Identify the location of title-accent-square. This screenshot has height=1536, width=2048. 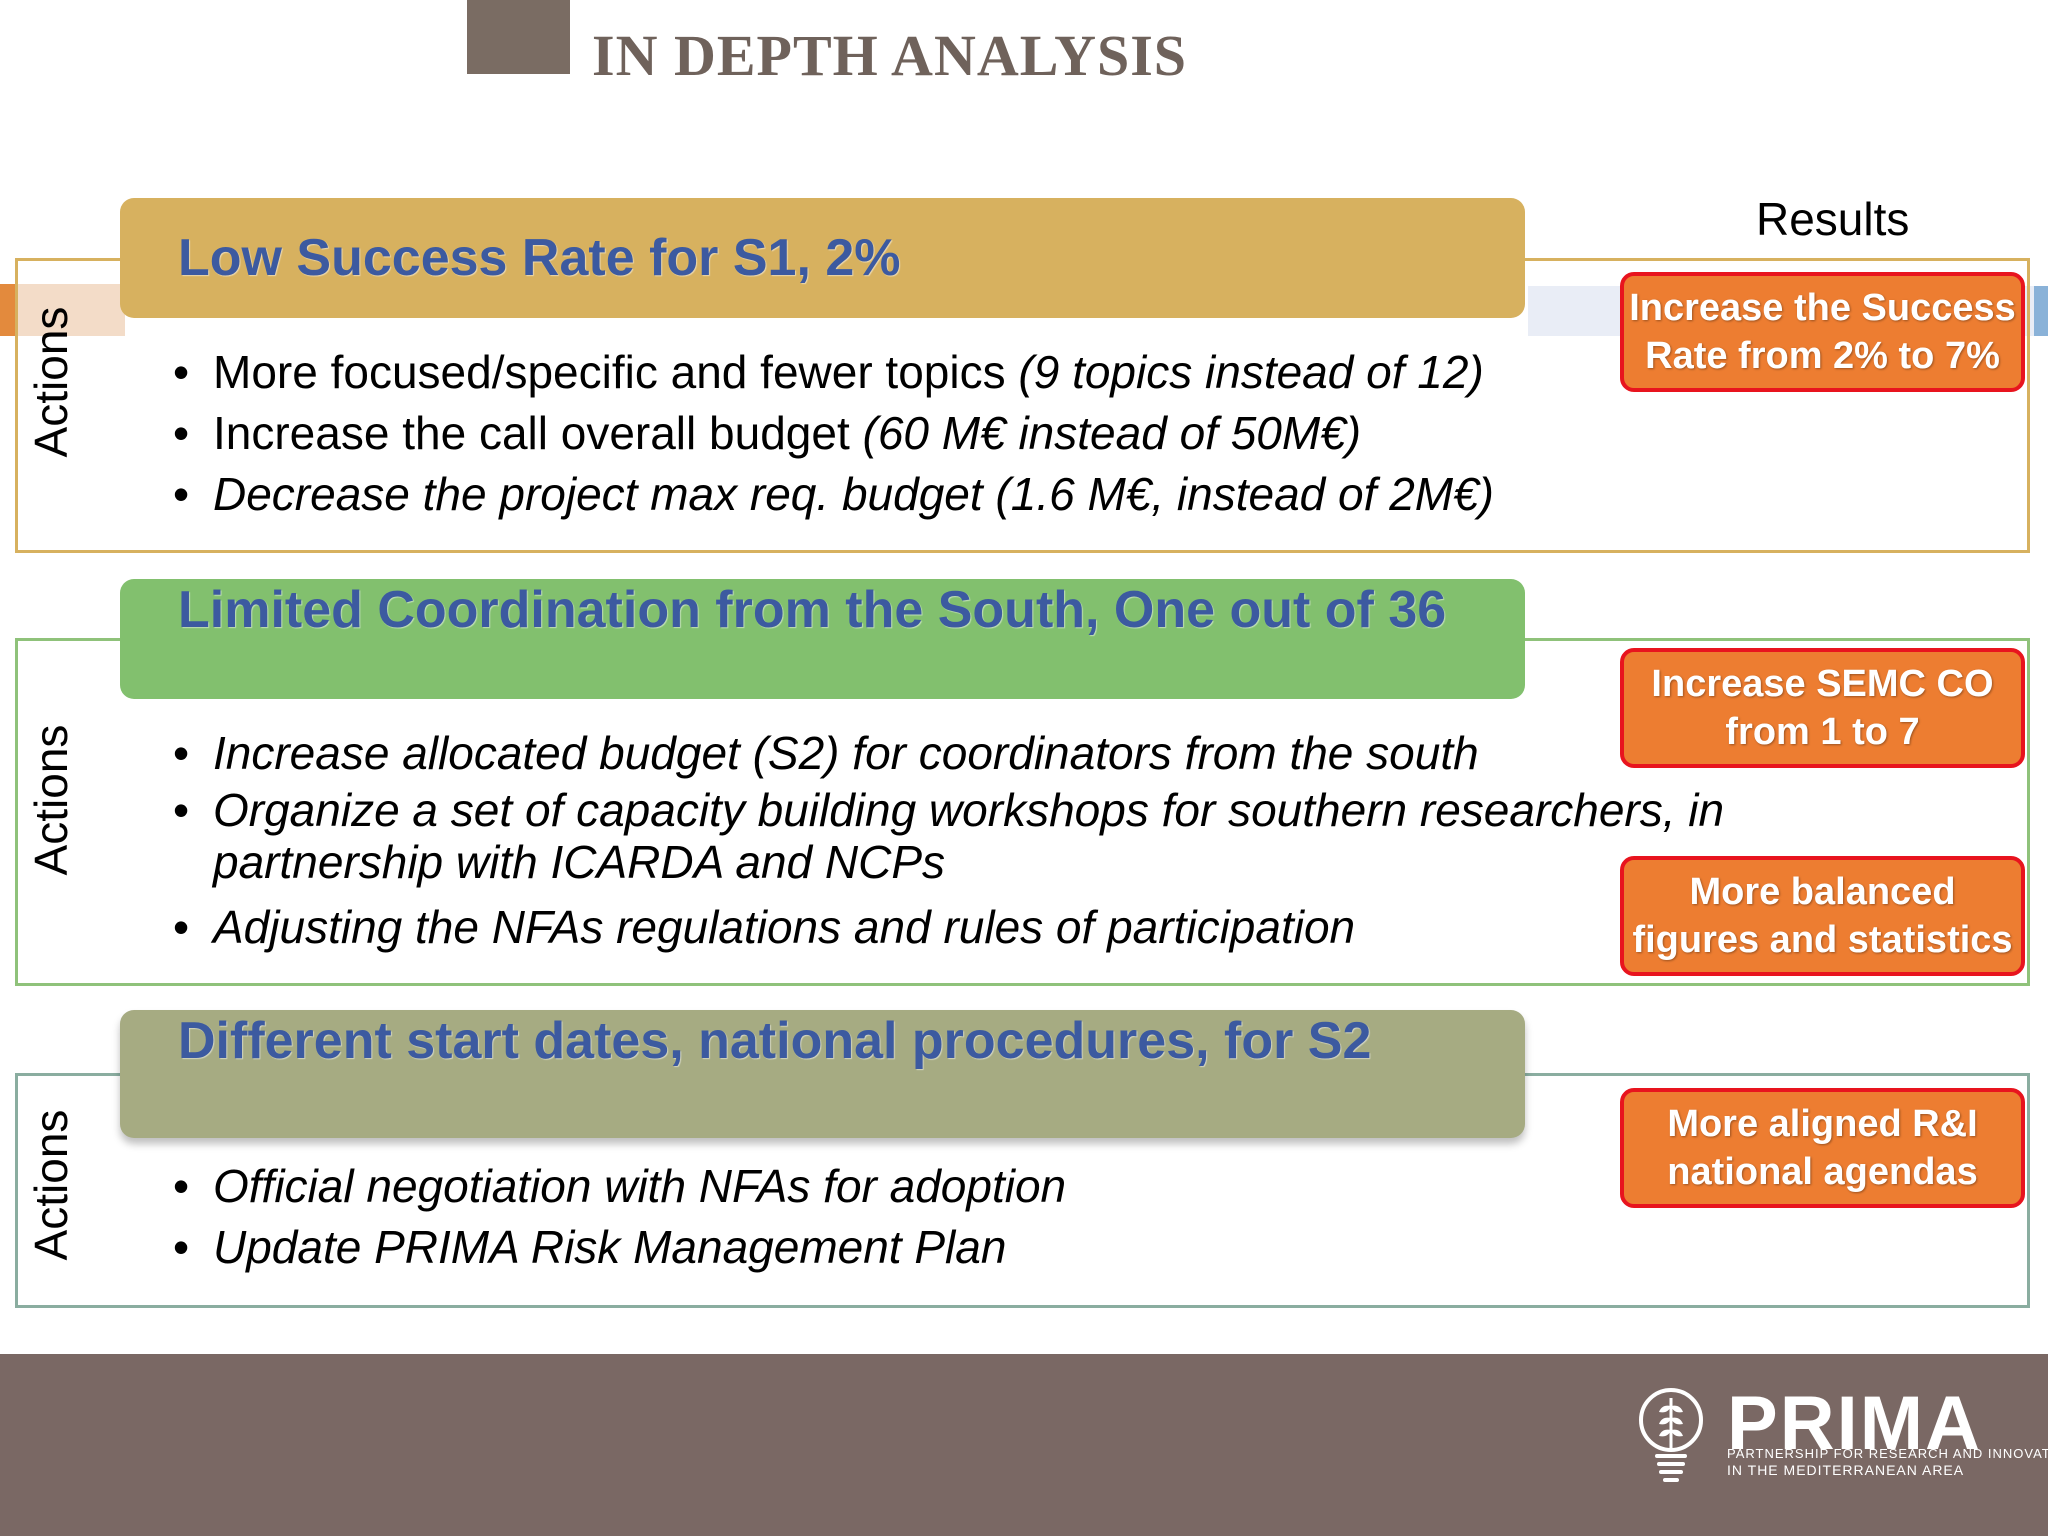
(518, 37).